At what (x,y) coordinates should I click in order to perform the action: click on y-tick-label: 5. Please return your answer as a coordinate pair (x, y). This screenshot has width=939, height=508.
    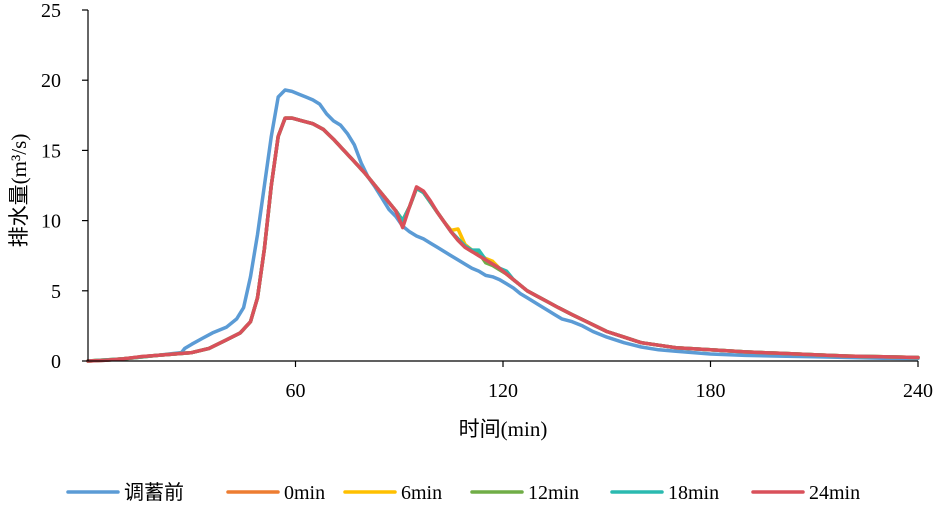
    Looking at the image, I should click on (56, 292).